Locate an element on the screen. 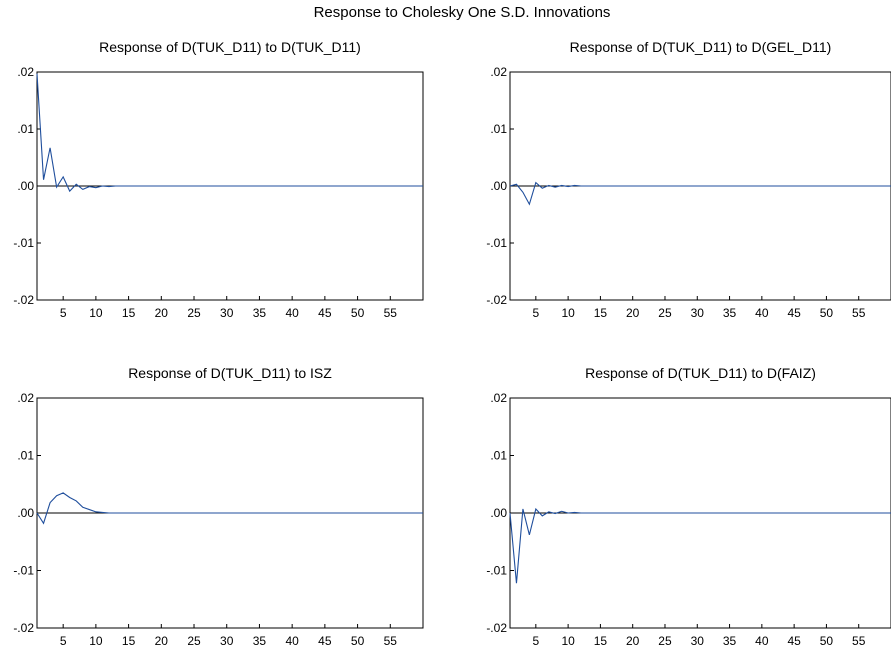 This screenshot has width=891, height=656. panel-title: Response of D(TUK_D11) to D(GEL_D11) is located at coordinates (701, 47).